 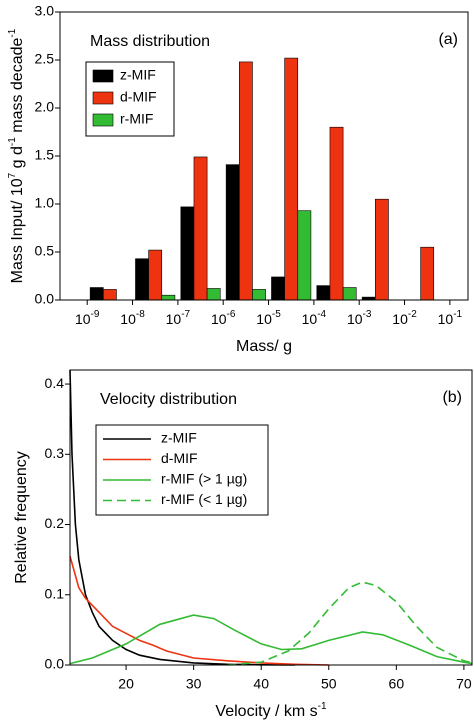 What do you see at coordinates (264, 346) in the screenshot?
I see `x-axis-label: Mass/ g` at bounding box center [264, 346].